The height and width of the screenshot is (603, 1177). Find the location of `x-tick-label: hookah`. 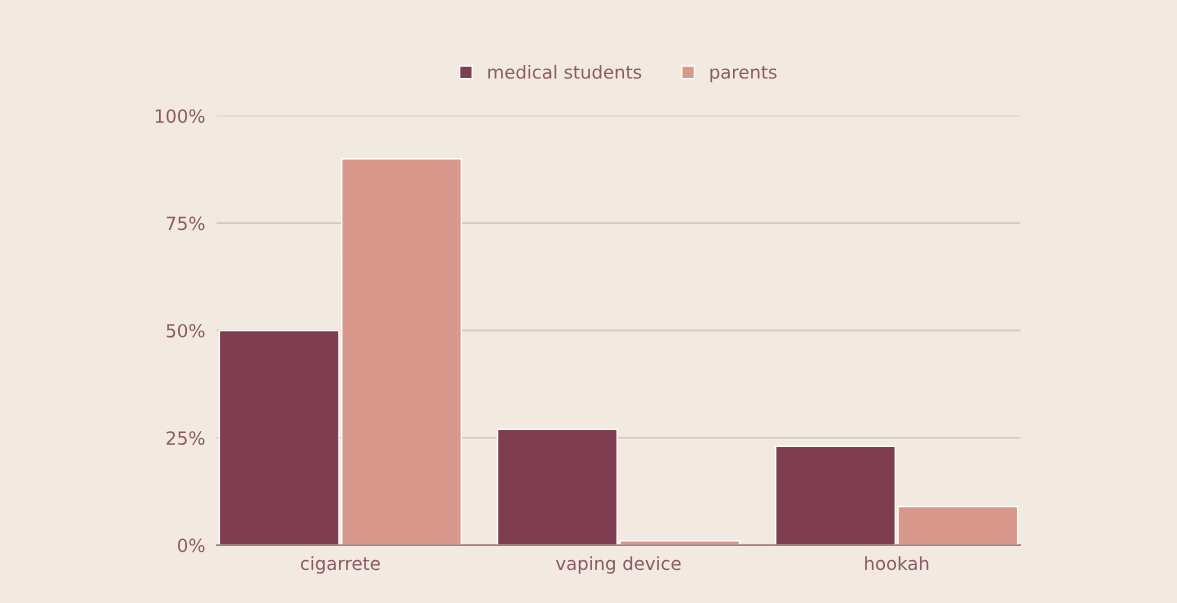

x-tick-label: hookah is located at coordinates (897, 563).